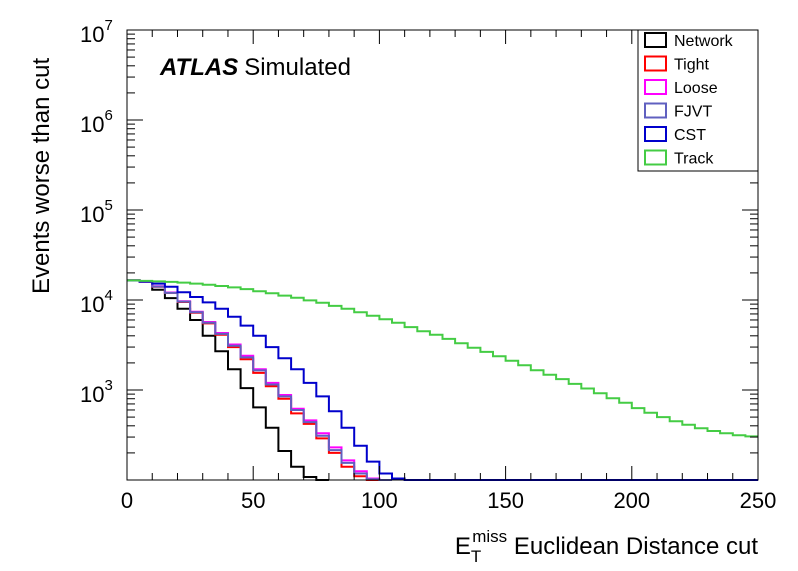 The width and height of the screenshot is (798, 571). What do you see at coordinates (259, 380) in the screenshot?
I see `series-fjvt-line` at bounding box center [259, 380].